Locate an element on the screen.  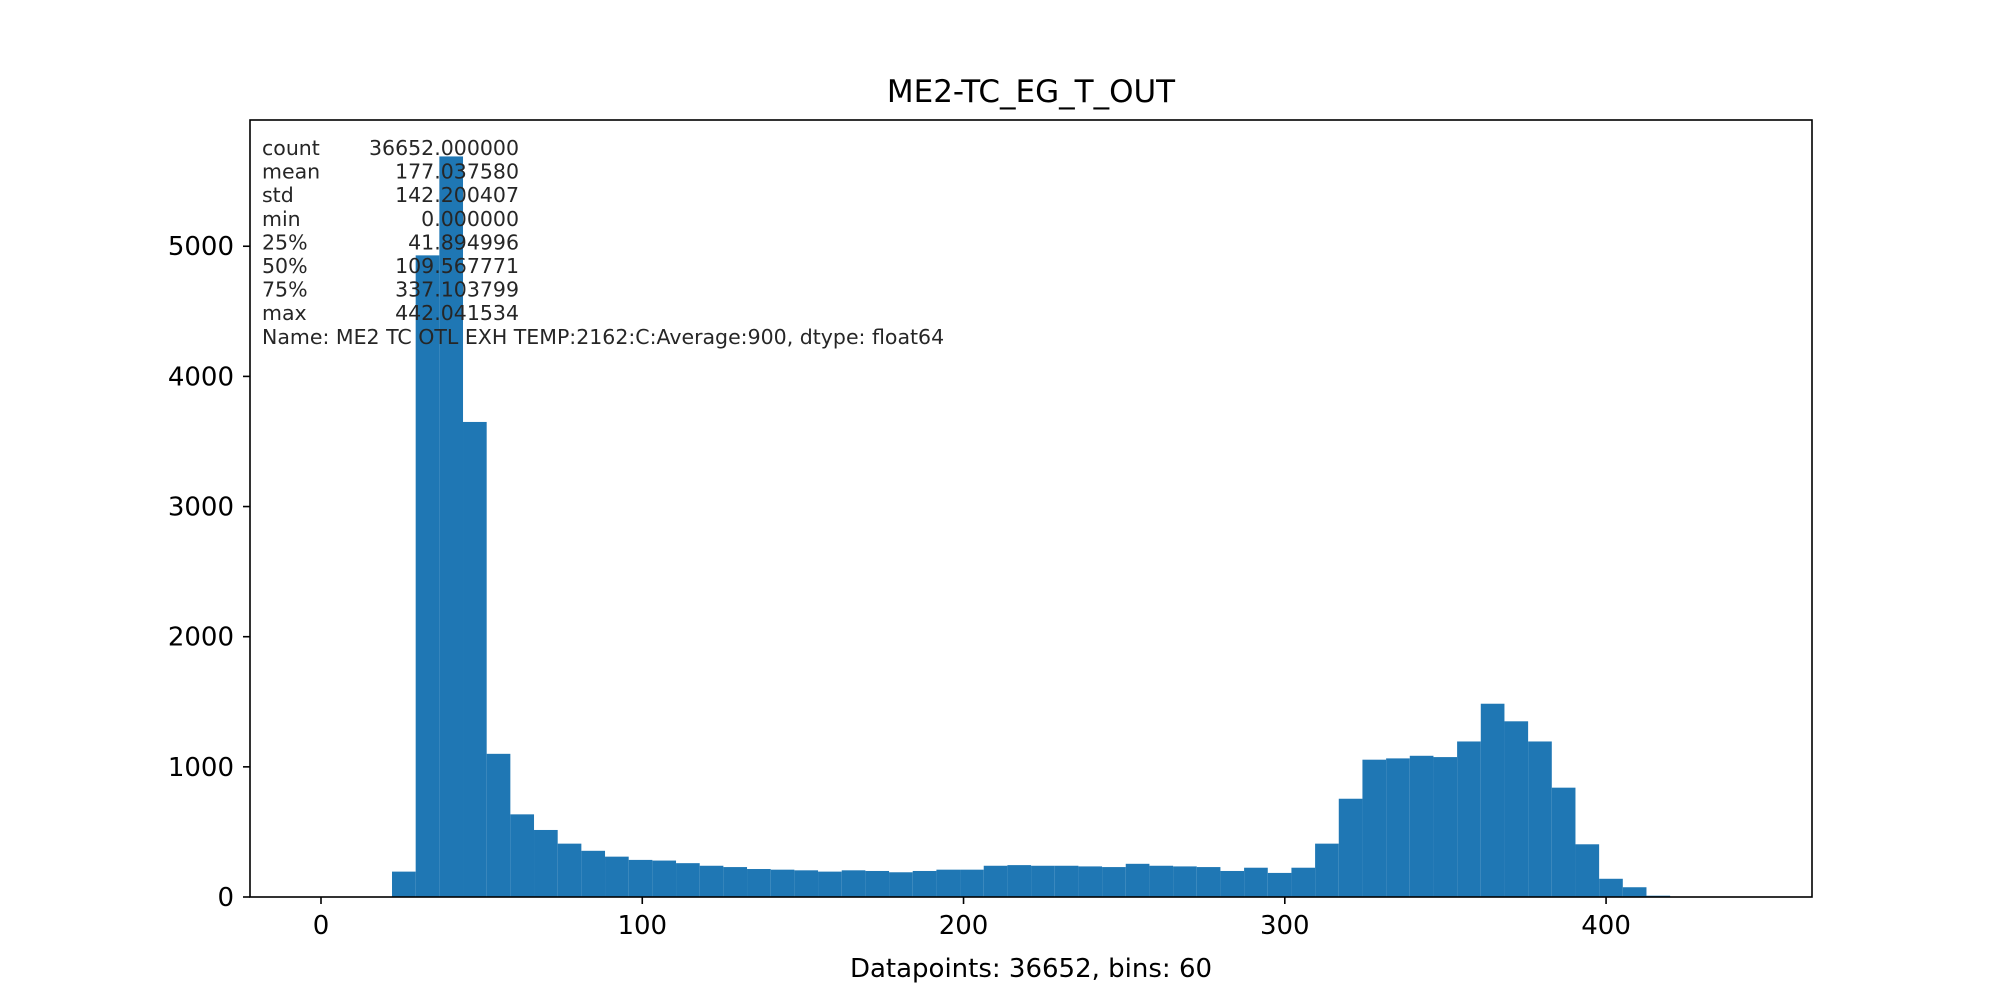
y-tick-label: 4000 is located at coordinates (201, 377).